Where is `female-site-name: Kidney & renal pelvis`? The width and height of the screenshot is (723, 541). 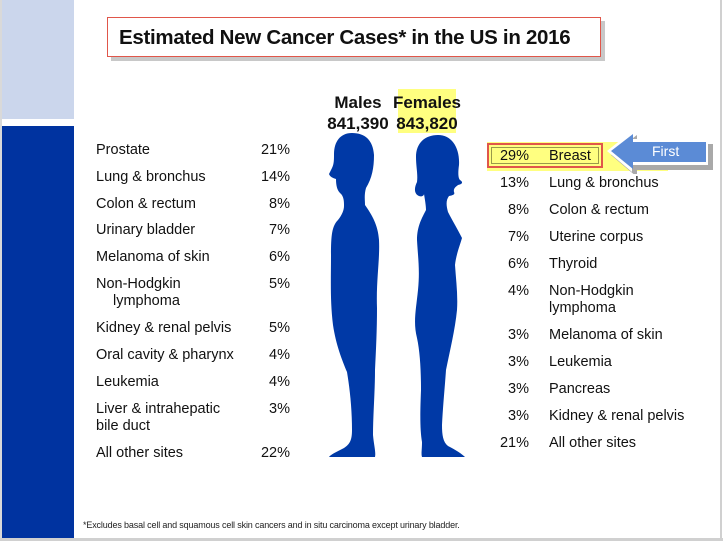
female-site-name: Kidney & renal pelvis is located at coordinates (617, 416).